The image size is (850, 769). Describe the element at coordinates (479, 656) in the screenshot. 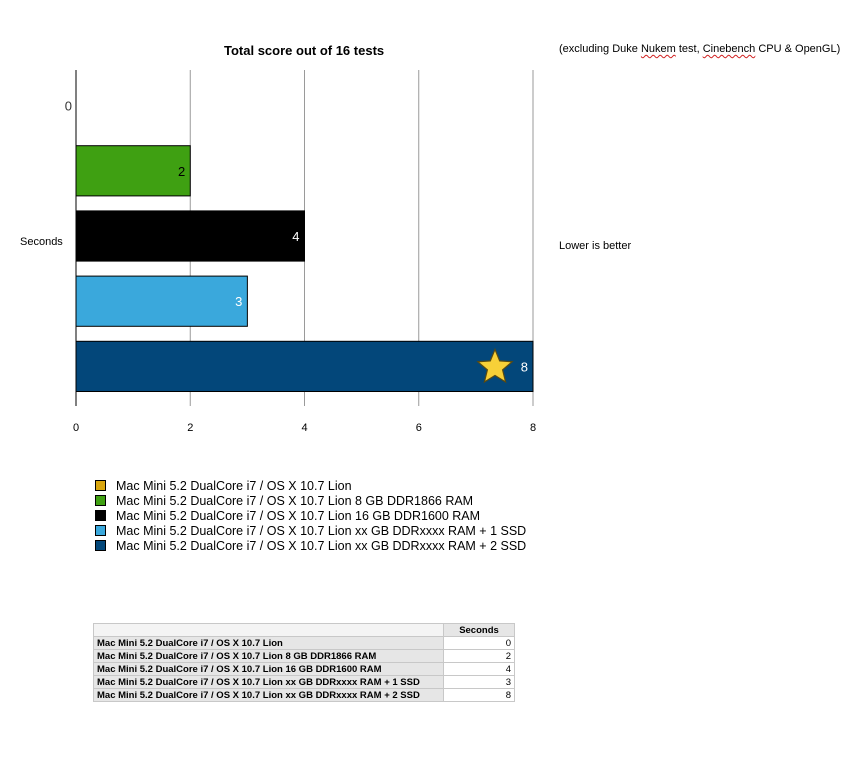

I see `table-cell-value: 2` at that location.